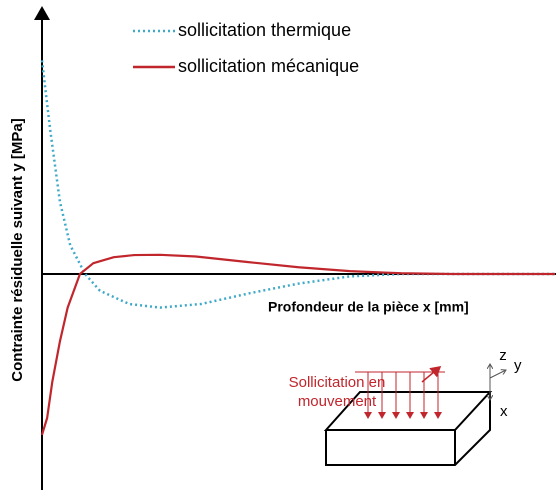 This screenshot has width=558, height=490. What do you see at coordinates (498, 382) in the screenshot?
I see `axes-triad` at bounding box center [498, 382].